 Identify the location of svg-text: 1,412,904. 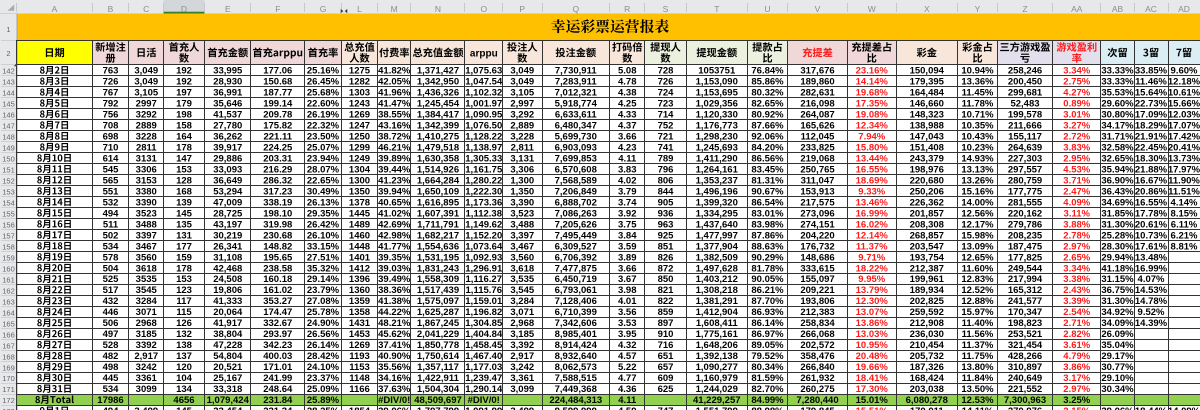
(717, 312).